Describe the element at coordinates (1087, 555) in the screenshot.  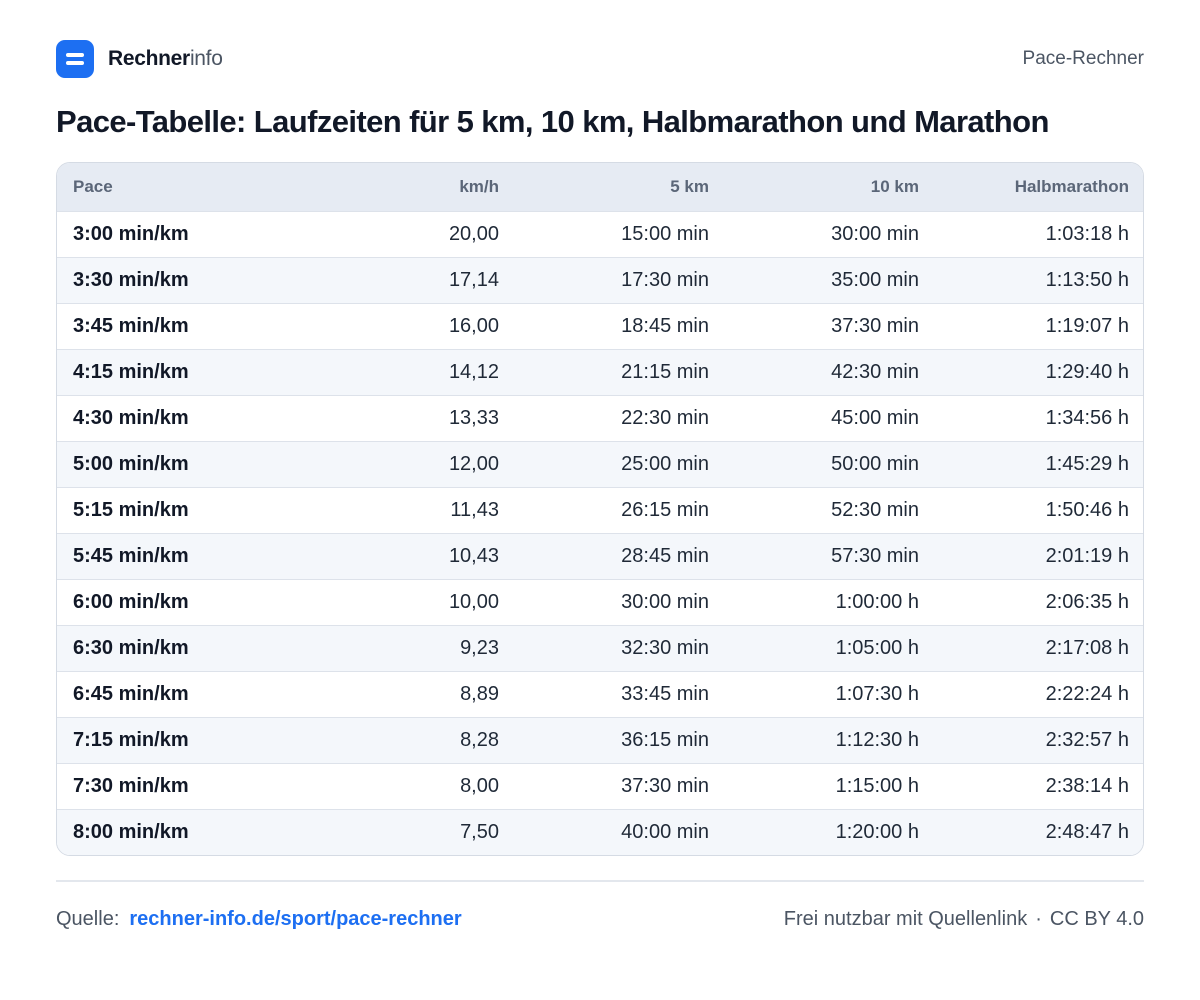
I see `cell-halbmarathon: 2:01:19 h` at that location.